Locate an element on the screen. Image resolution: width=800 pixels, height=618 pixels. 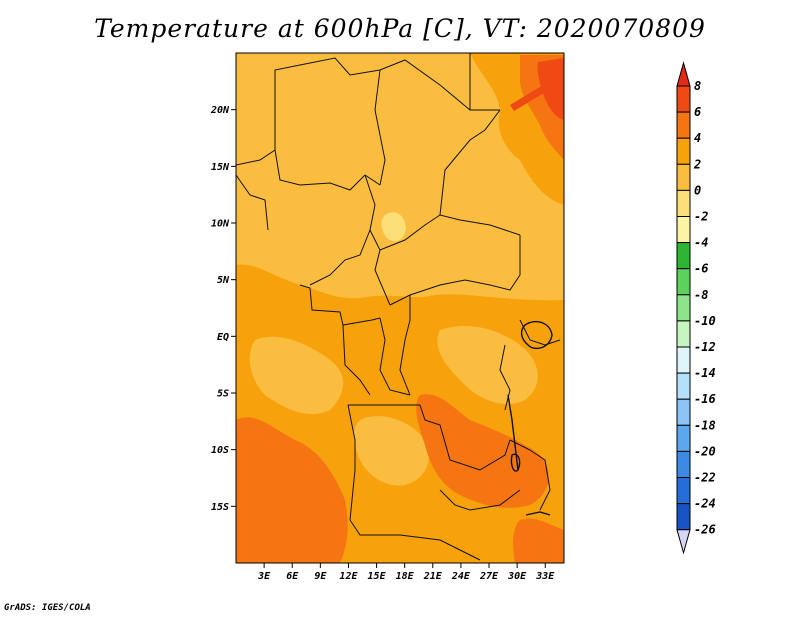
colorbar-label: -14 is located at coordinates (705, 373).